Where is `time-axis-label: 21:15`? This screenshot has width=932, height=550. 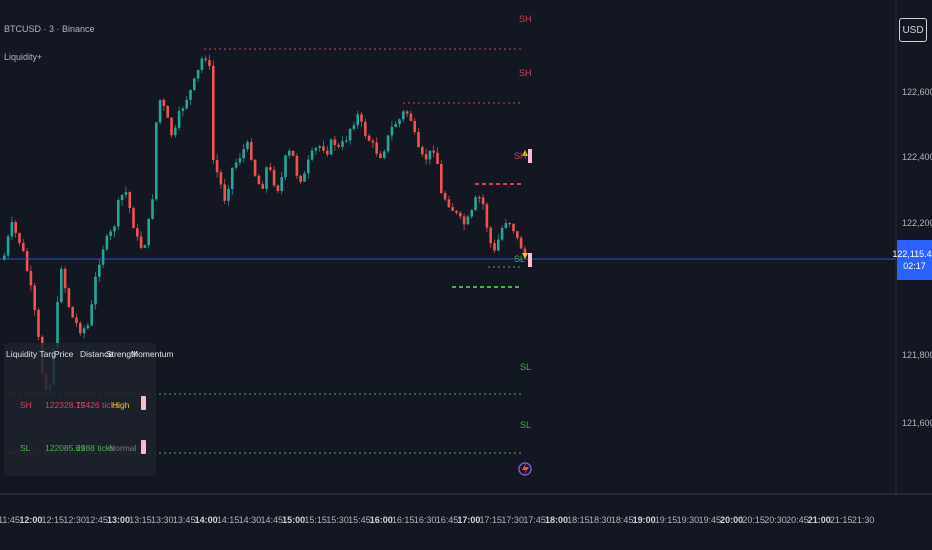 time-axis-label: 21:15 is located at coordinates (841, 520).